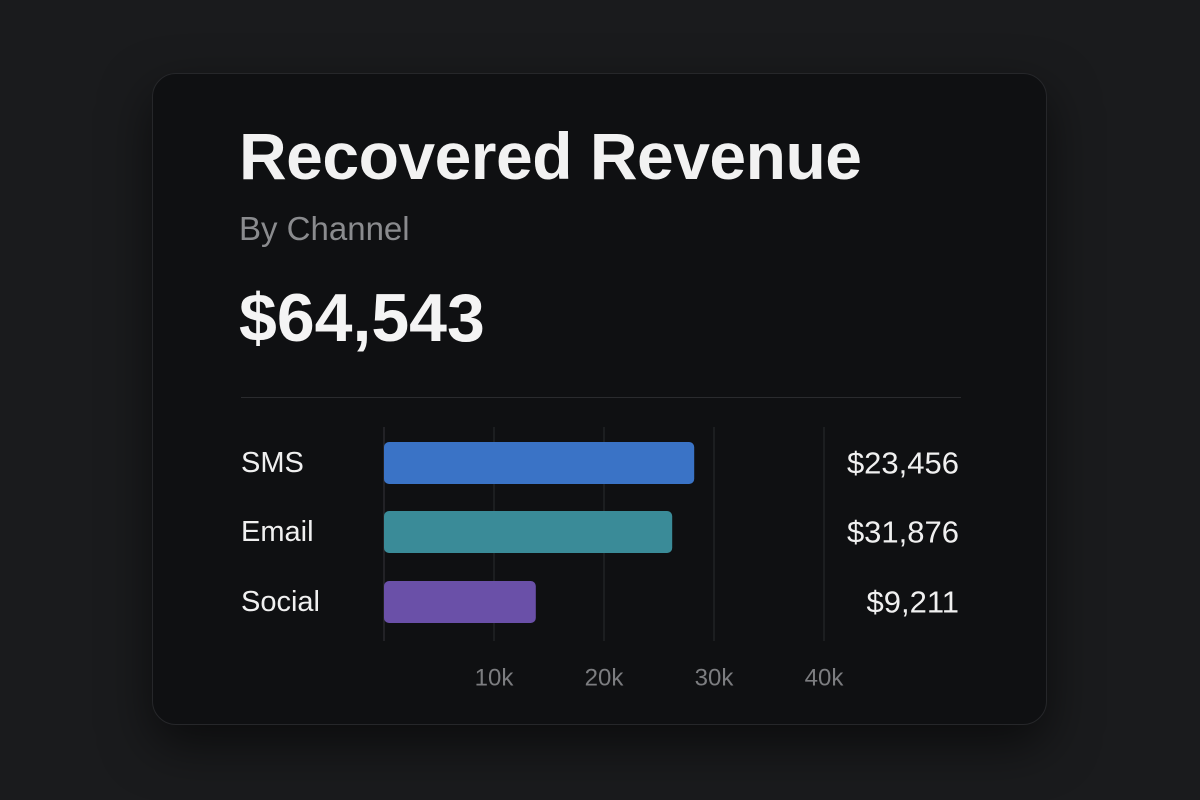  I want to click on divider, so click(601, 397).